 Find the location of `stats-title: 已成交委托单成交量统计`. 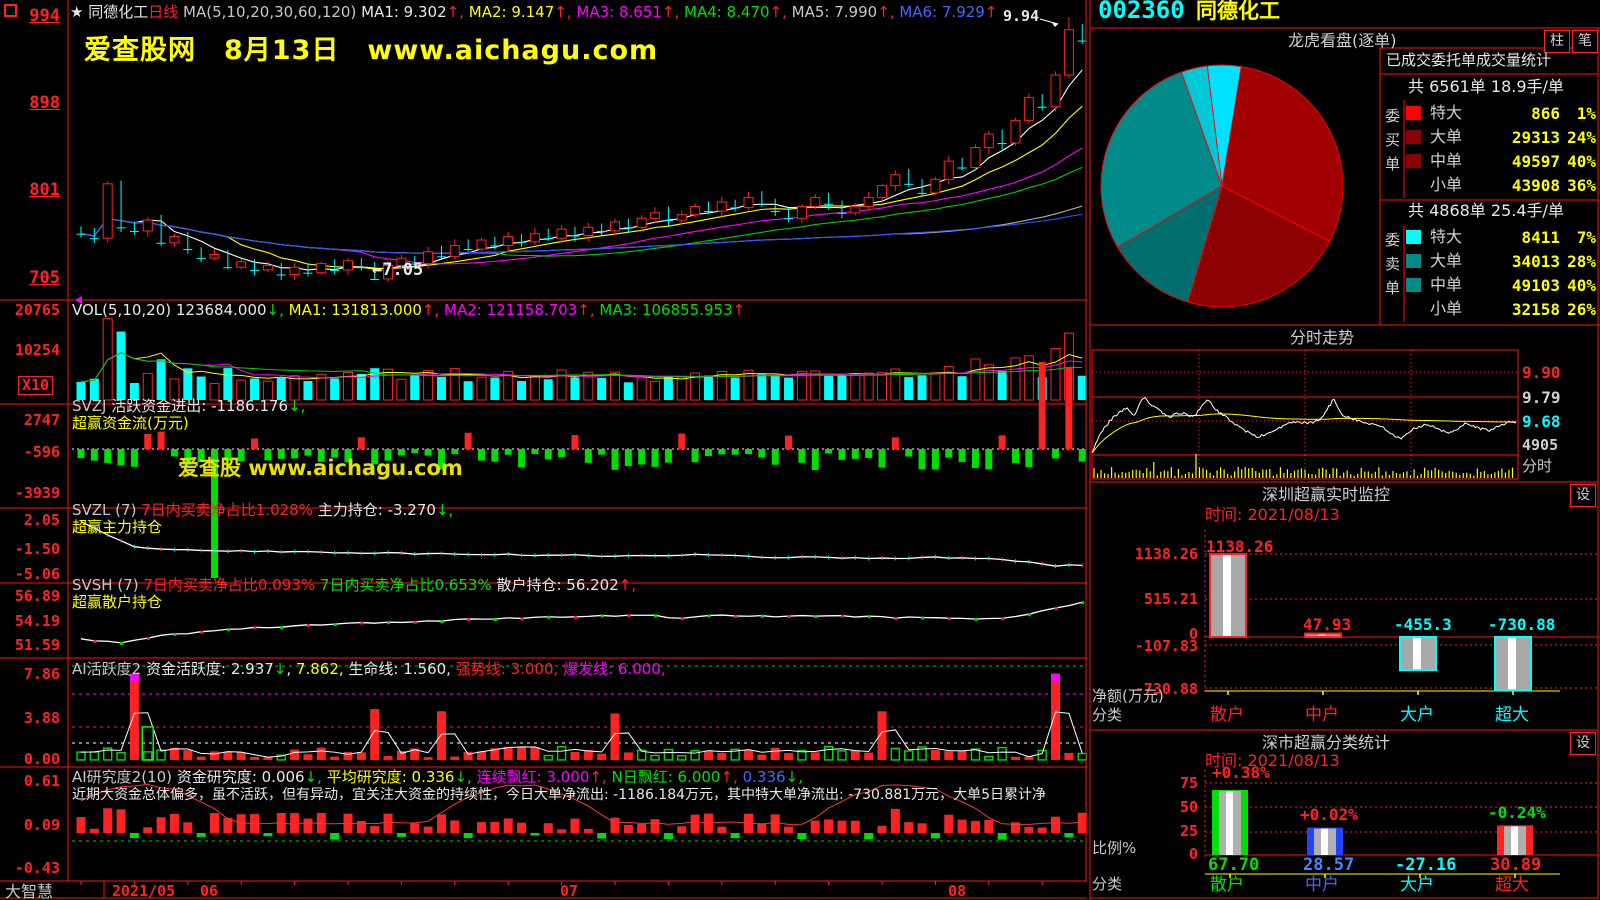

stats-title: 已成交委托单成交量统计 is located at coordinates (1469, 60).